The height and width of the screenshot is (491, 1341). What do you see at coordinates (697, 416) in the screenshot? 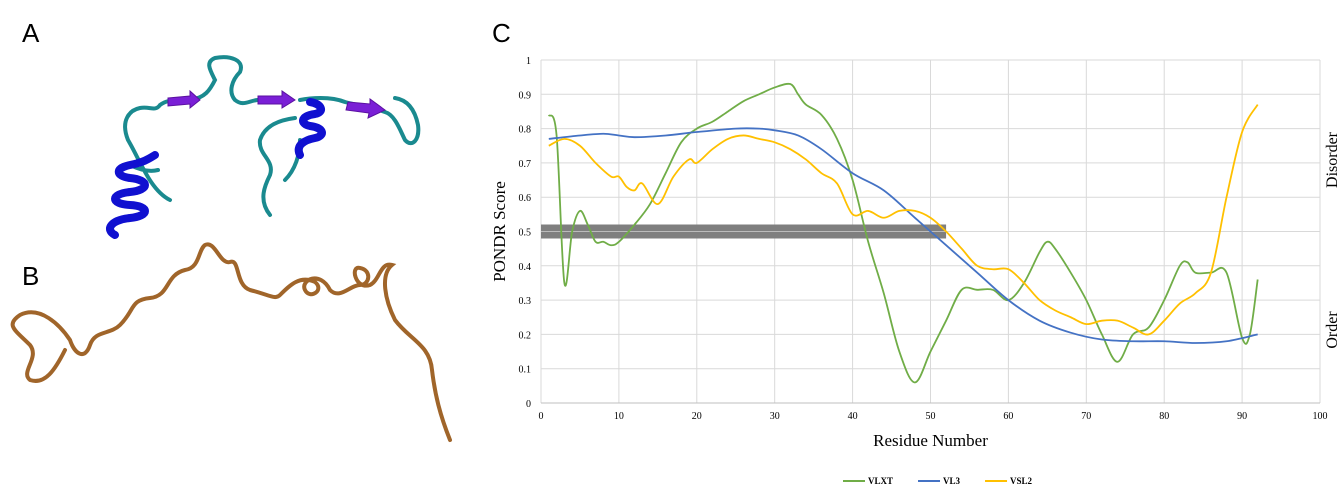
I see `x-tick-label: 20` at bounding box center [697, 416].